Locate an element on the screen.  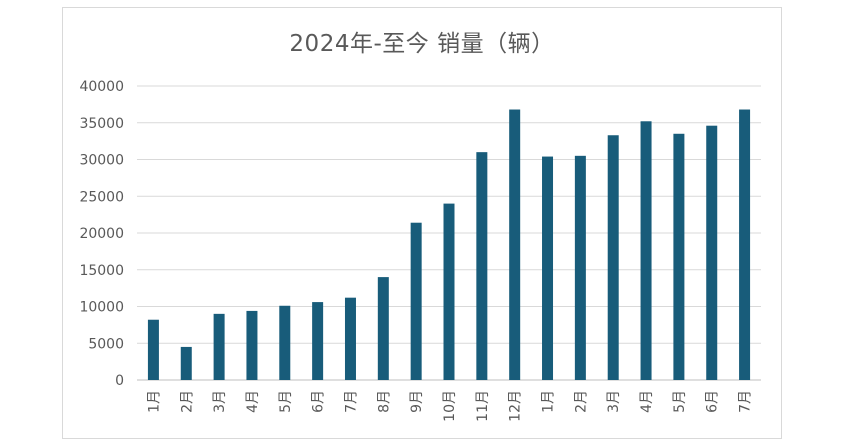
y-axis-ticks: 0 5000 10000 15000 20000 25000 30000 35000 40000 is located at coordinates (101, 234).